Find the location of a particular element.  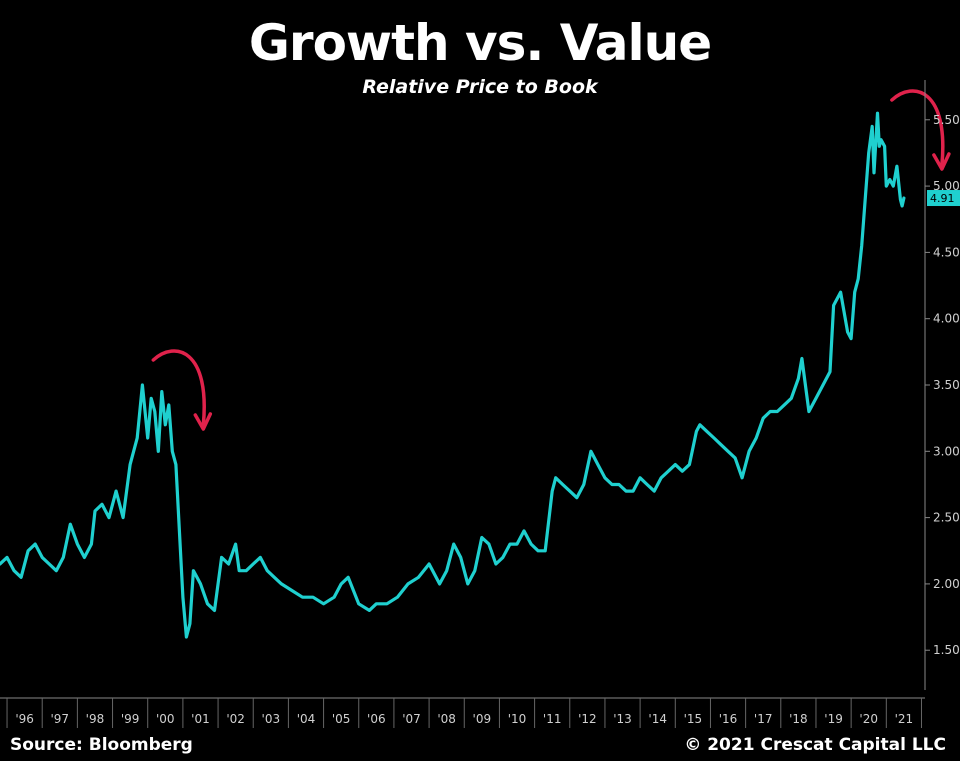

y-tick-label: 2.00 is located at coordinates (946, 584).